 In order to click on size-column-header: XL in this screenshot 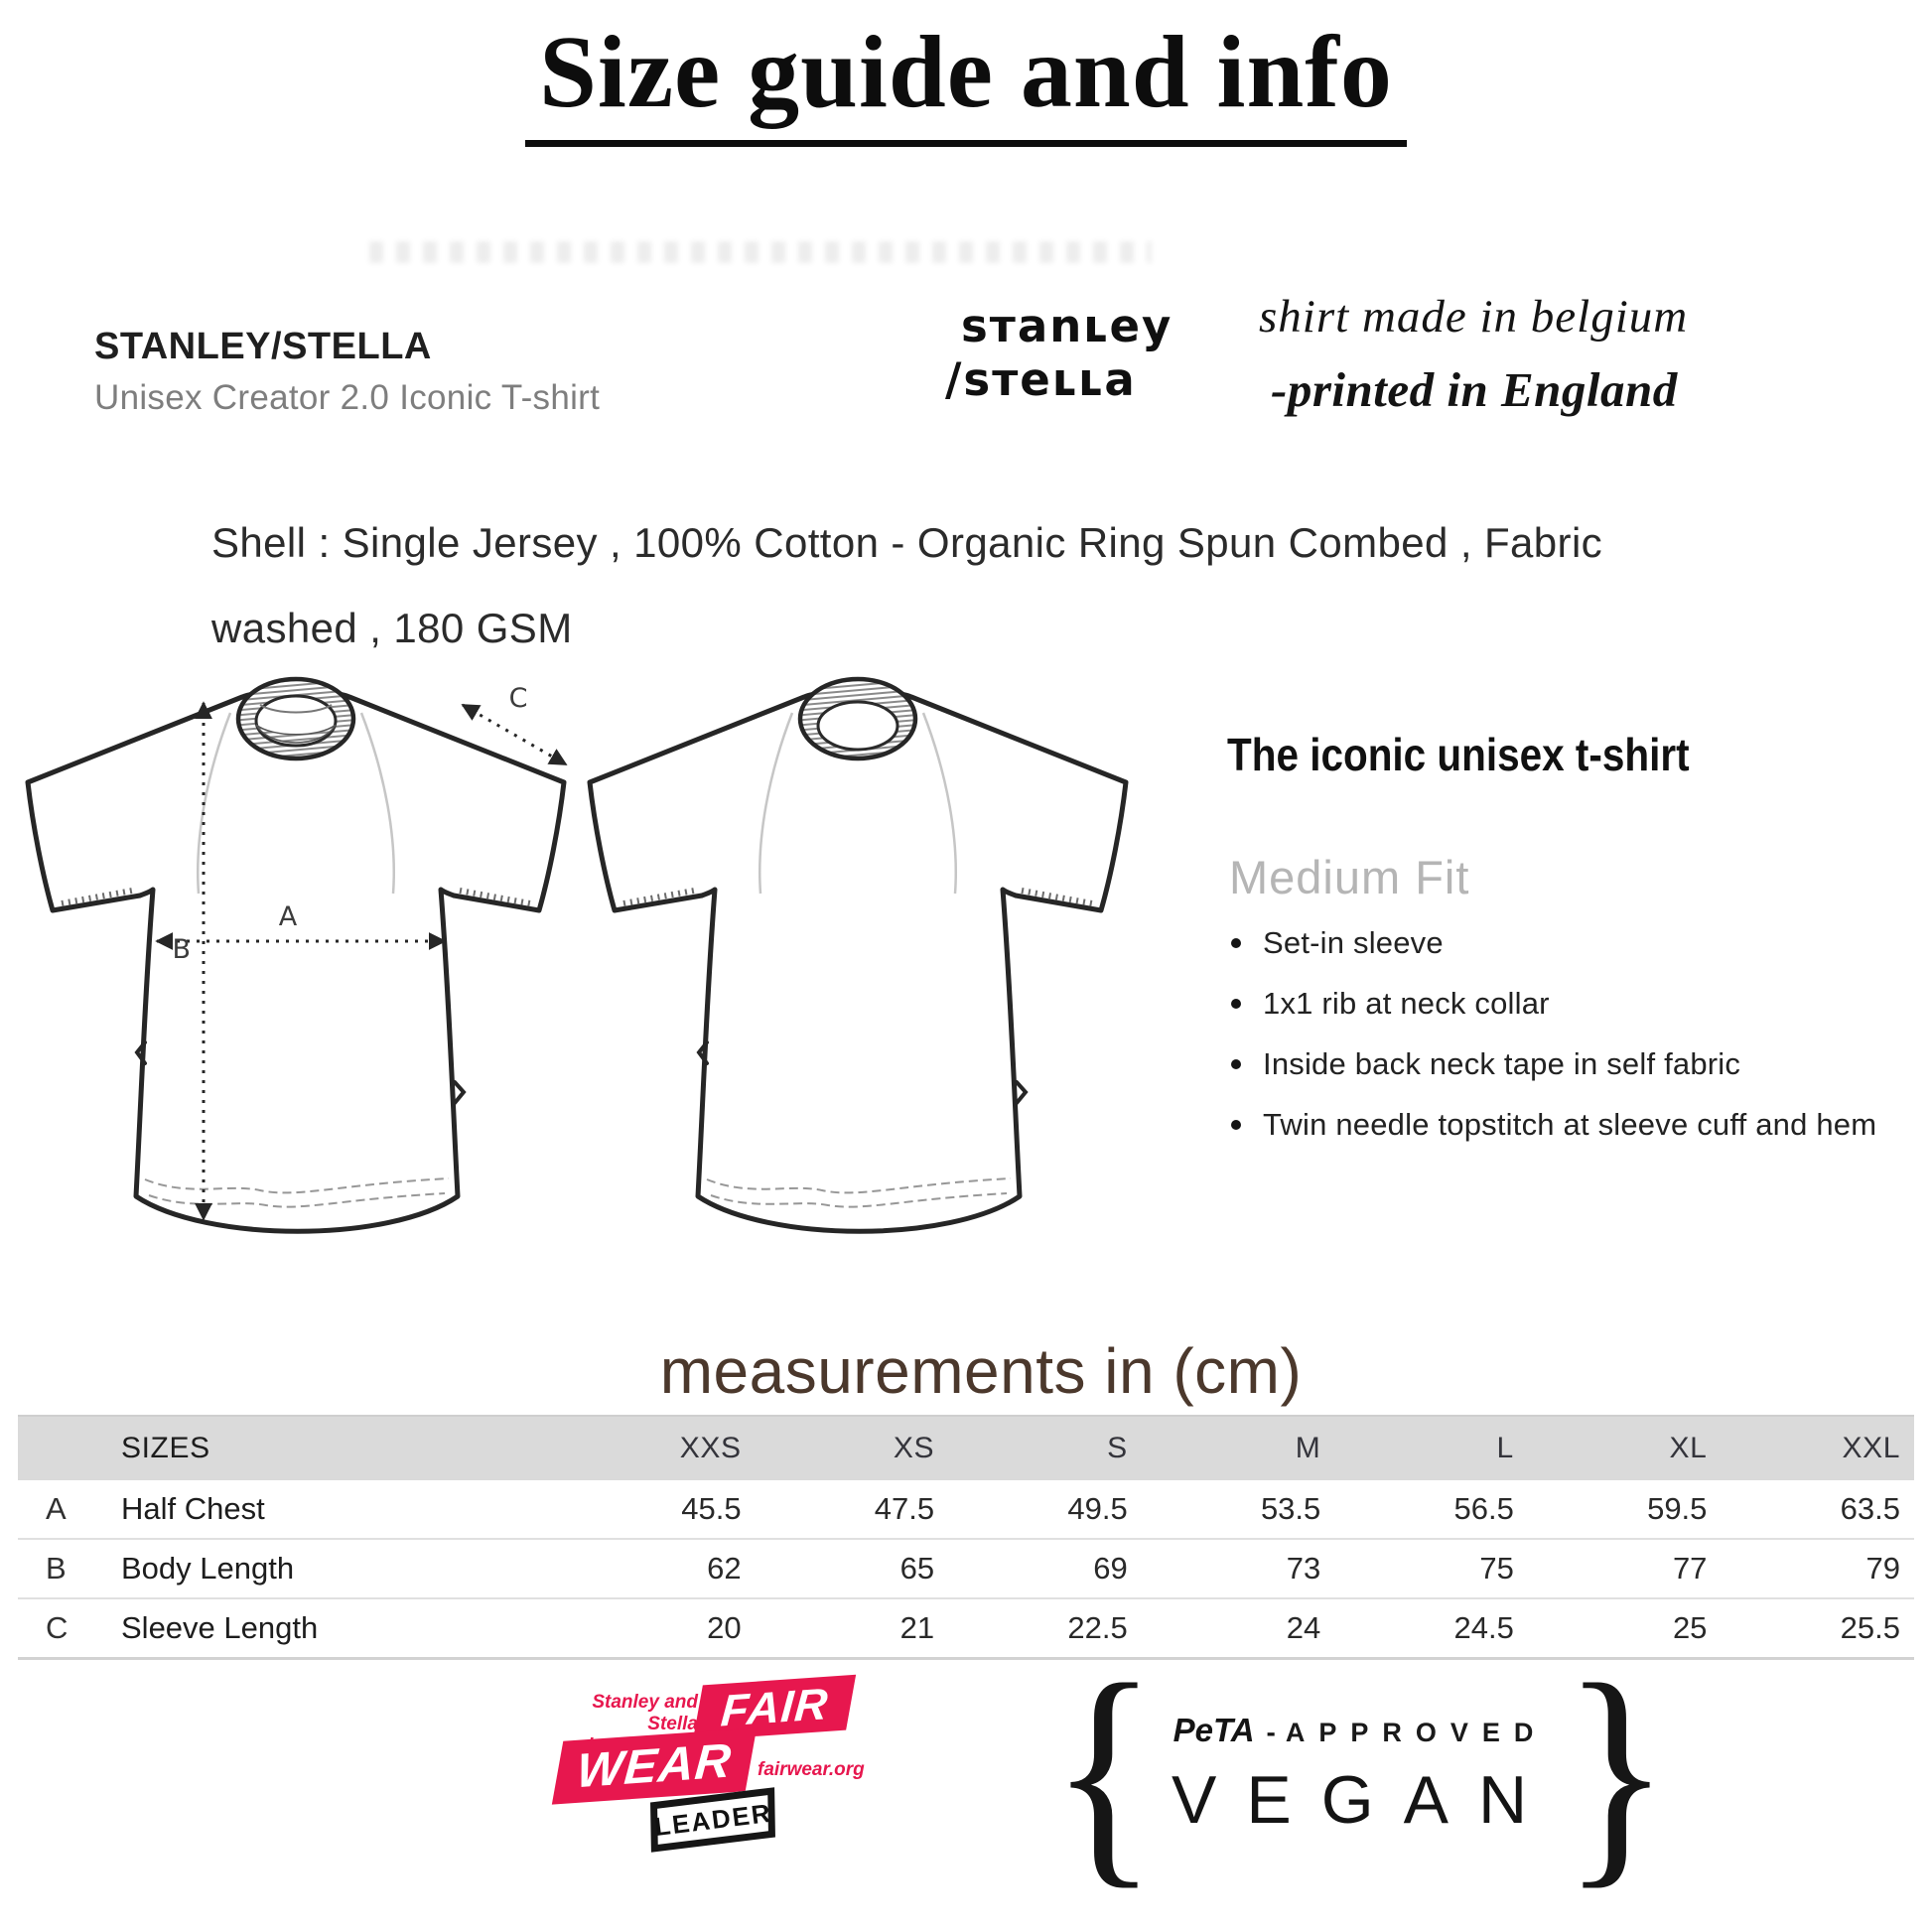, I will do `click(1688, 1448)`.